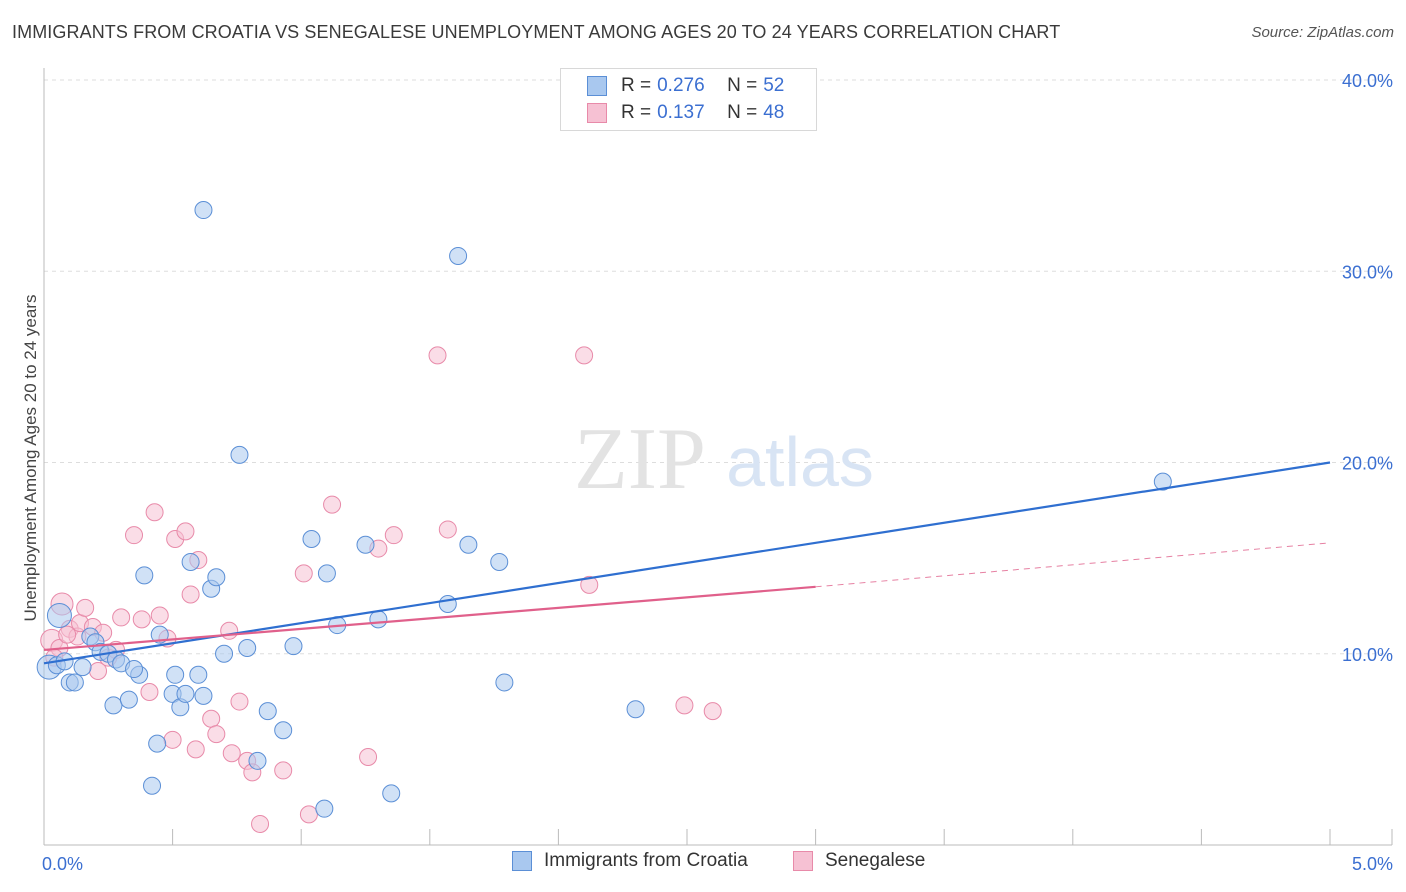  I want to click on legend-row-senegalese: R = 0.137 N = 48, so click(685, 113).